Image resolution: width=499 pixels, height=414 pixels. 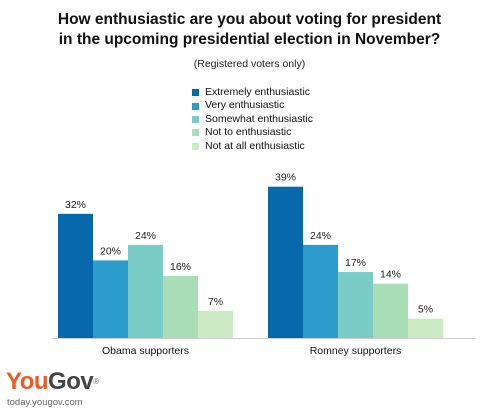 I want to click on bar-value-label: 39%, so click(x=285, y=178).